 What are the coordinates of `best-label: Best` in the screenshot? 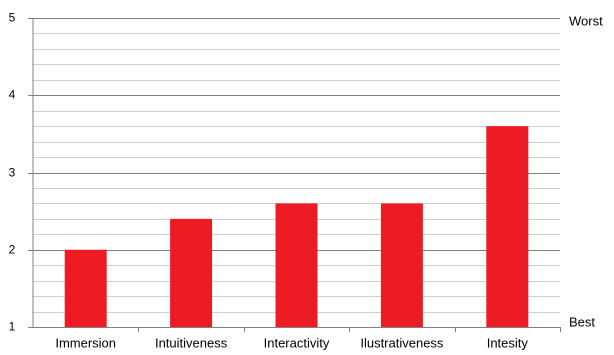 It's located at (582, 321).